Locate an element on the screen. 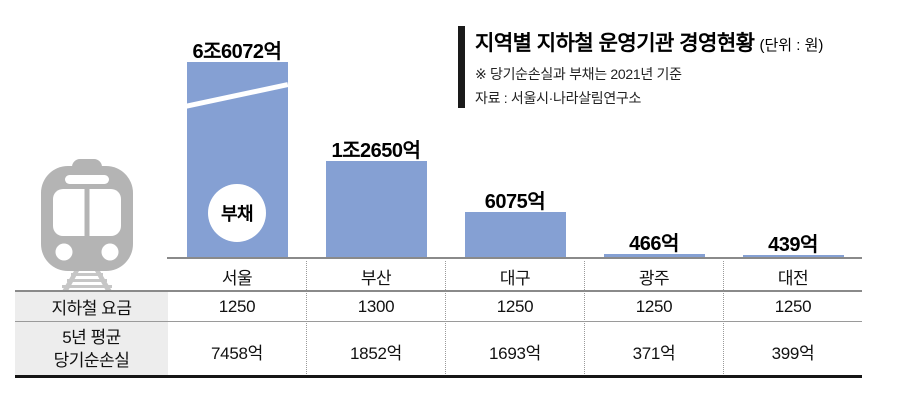 The width and height of the screenshot is (903, 400). x-axis-label-gwangju: 광주 is located at coordinates (654, 278).